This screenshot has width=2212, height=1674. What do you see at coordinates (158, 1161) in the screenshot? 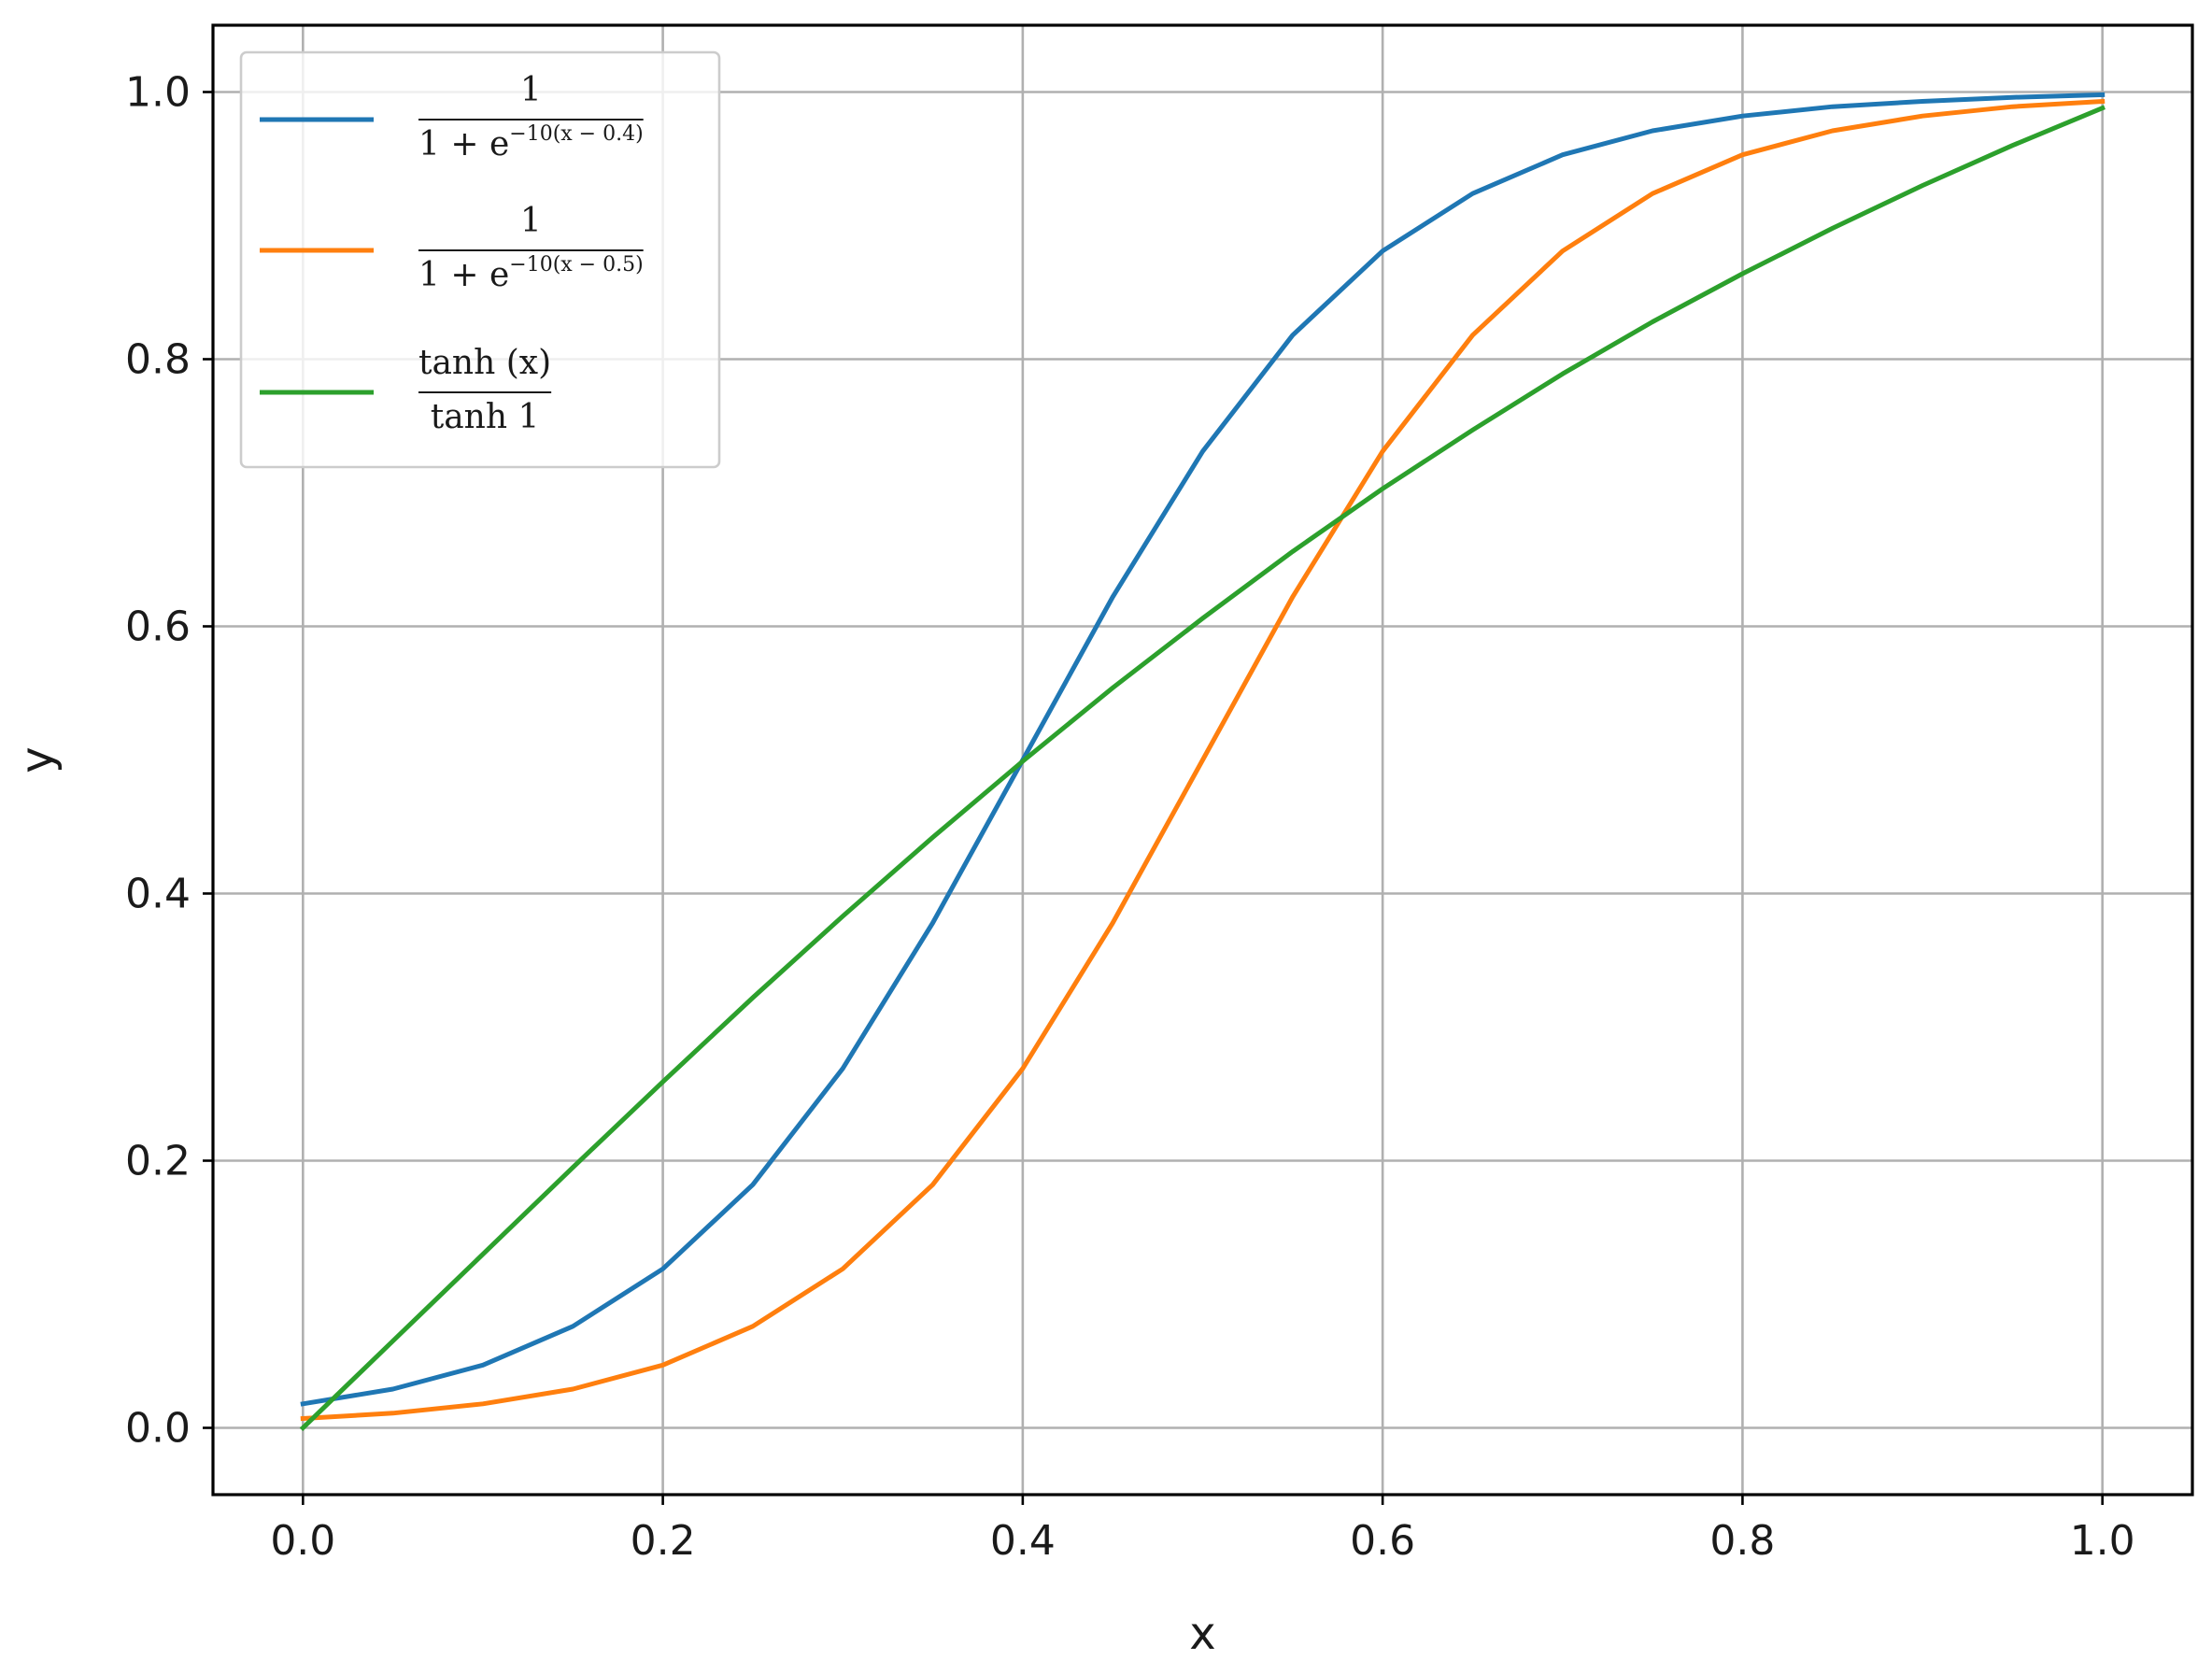
I see `y-tick-label: 0.2` at bounding box center [158, 1161].